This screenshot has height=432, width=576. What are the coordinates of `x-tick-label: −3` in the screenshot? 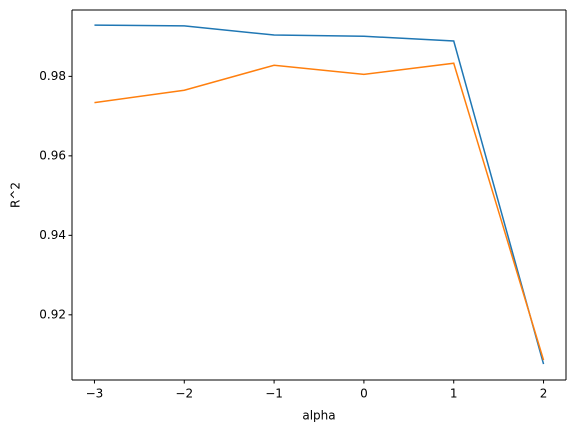 It's located at (95, 394).